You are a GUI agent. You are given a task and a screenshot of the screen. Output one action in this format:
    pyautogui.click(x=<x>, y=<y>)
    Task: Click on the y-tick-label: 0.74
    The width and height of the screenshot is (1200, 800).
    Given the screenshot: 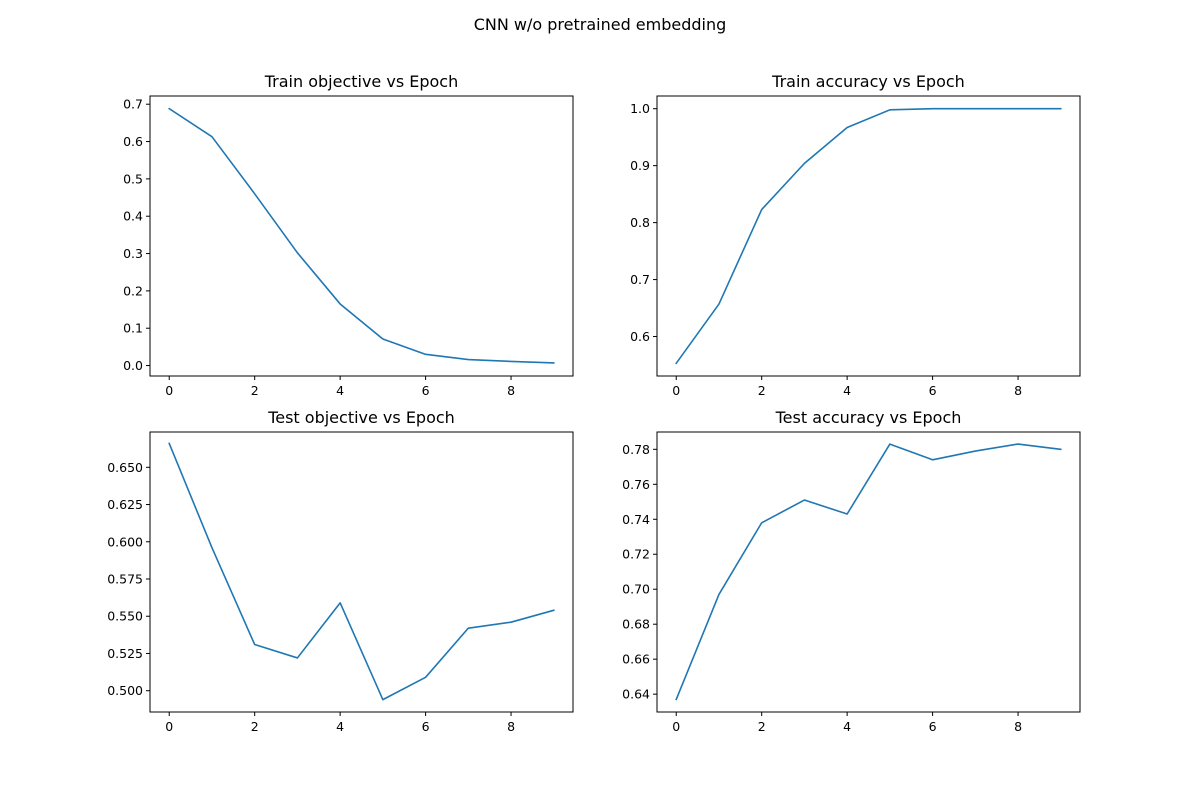 What is the action you would take?
    pyautogui.click(x=636, y=519)
    